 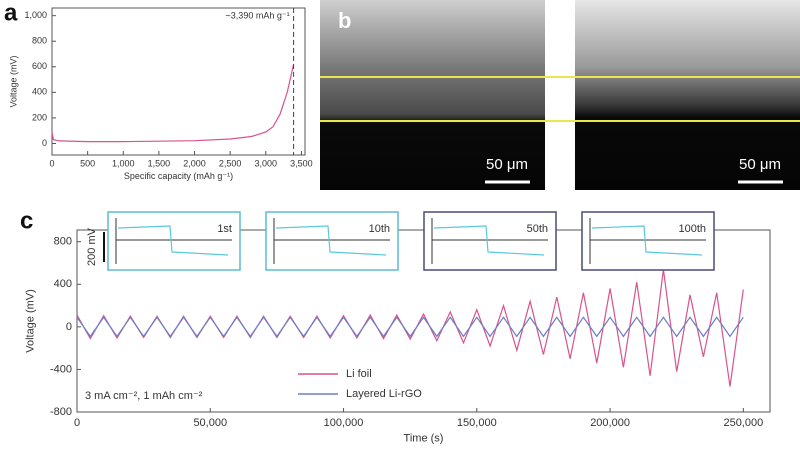 I want to click on note: 3 mA cm⁻², 1 mAh cm⁻², so click(x=144, y=396).